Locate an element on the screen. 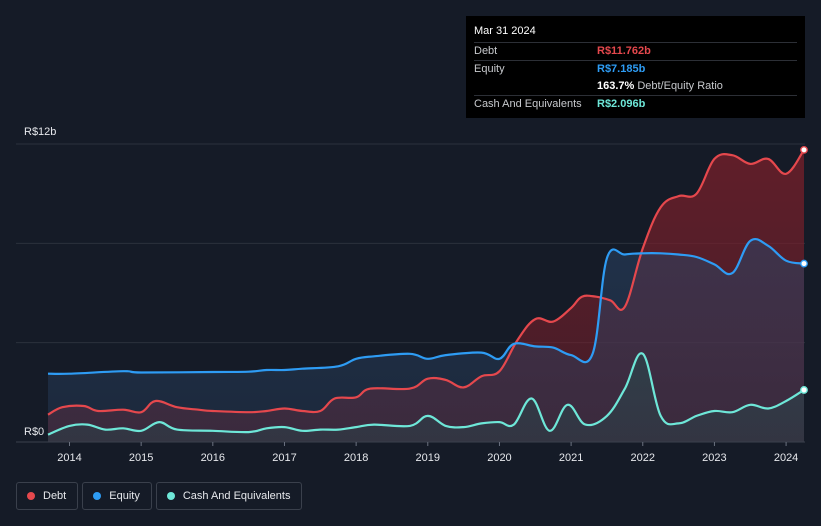 This screenshot has width=821, height=526. tooltip-row-equity: Equity R$7.185b is located at coordinates (635, 69).